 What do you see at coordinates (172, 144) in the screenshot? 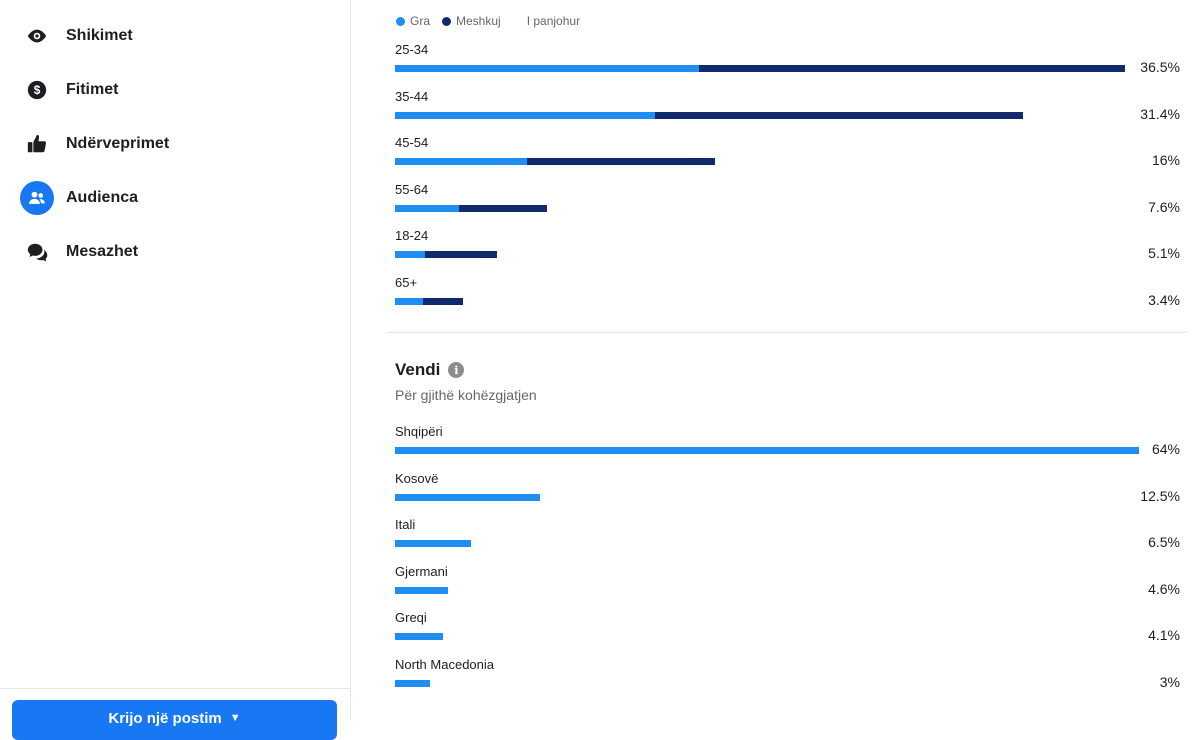
I see `sidebar-item-nderveprimet: Ndërveprimet` at bounding box center [172, 144].